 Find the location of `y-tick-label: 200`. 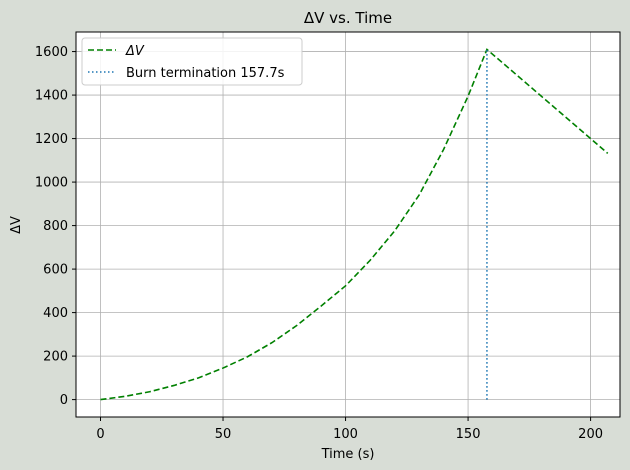

y-tick-label: 200 is located at coordinates (55, 357).